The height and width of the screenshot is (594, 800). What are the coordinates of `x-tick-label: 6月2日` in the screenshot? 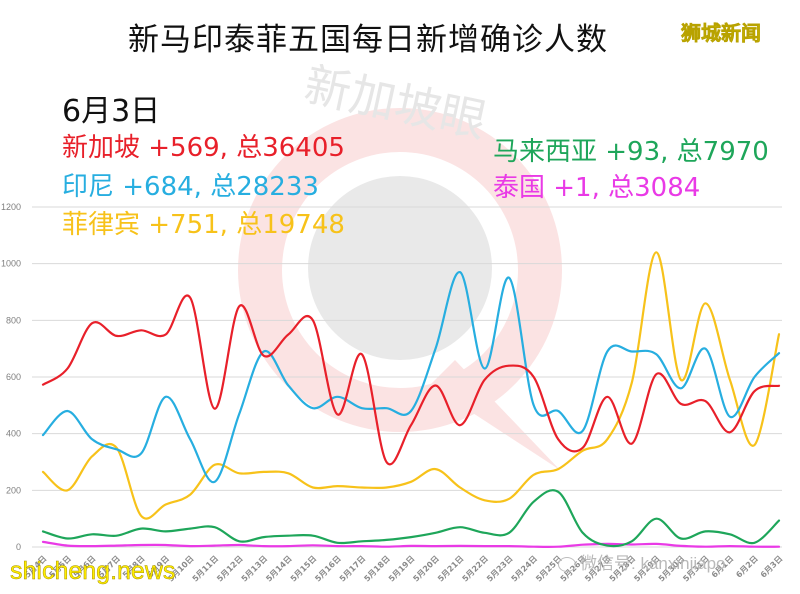 It's located at (747, 567).